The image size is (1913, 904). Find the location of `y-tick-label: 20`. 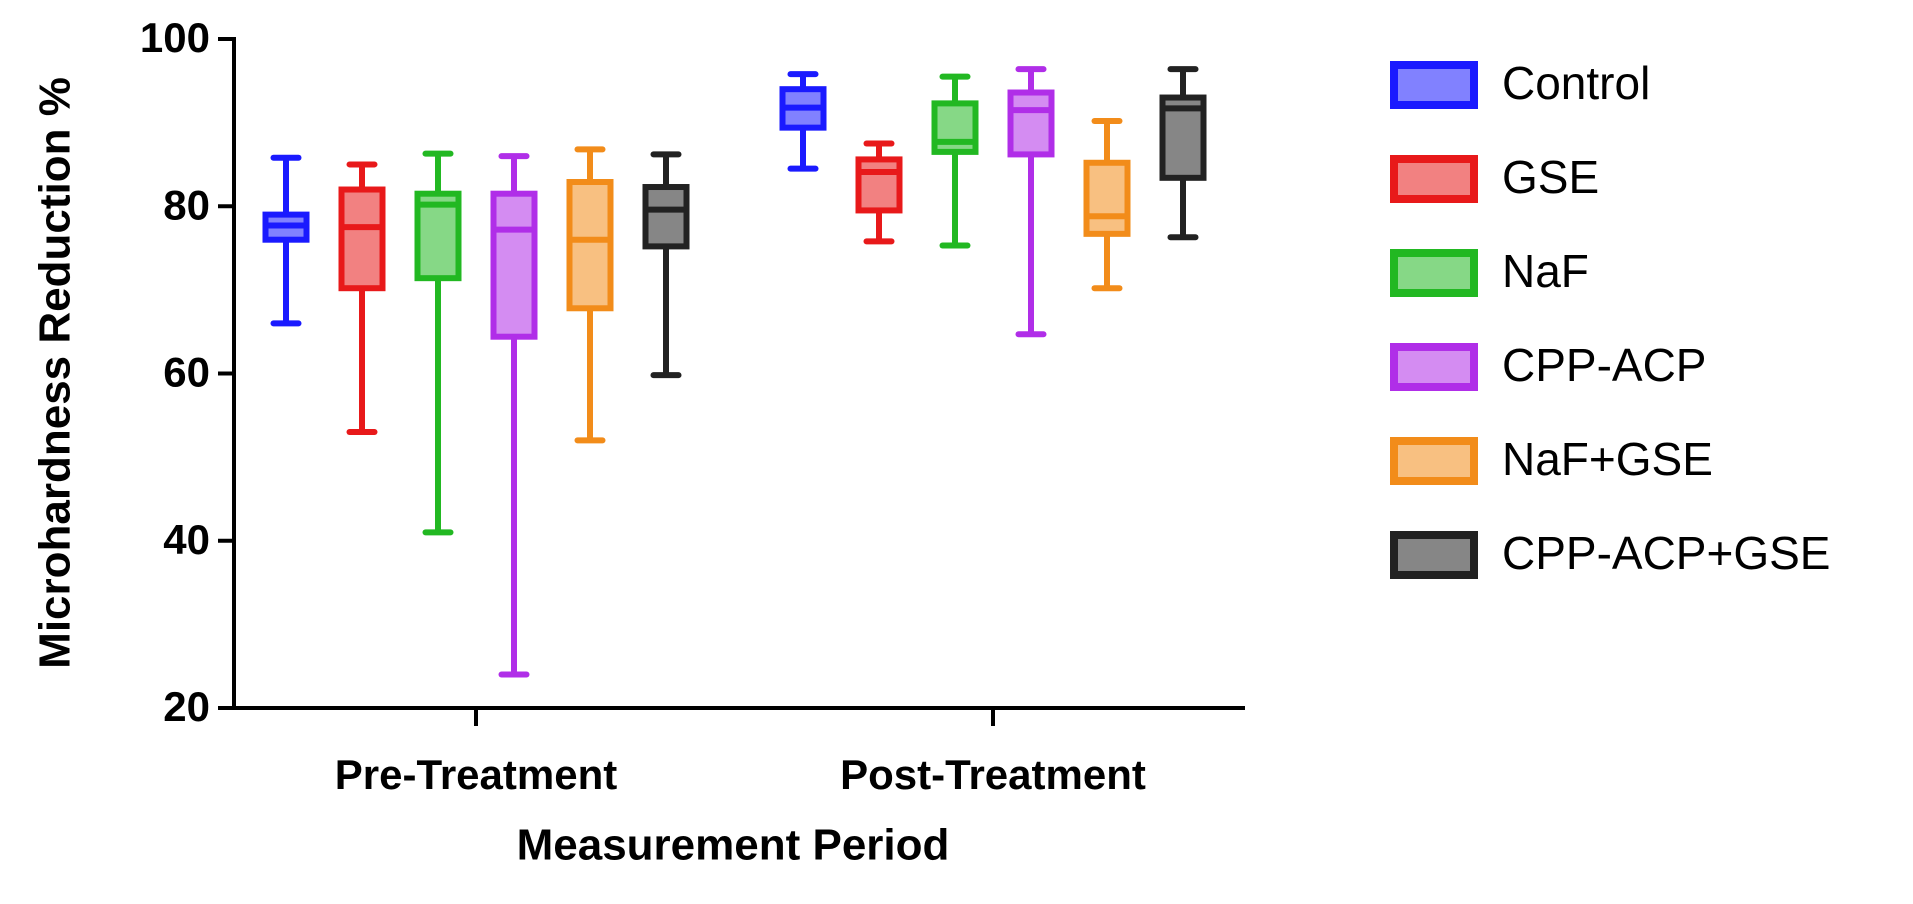

y-tick-label: 20 is located at coordinates (186, 706).